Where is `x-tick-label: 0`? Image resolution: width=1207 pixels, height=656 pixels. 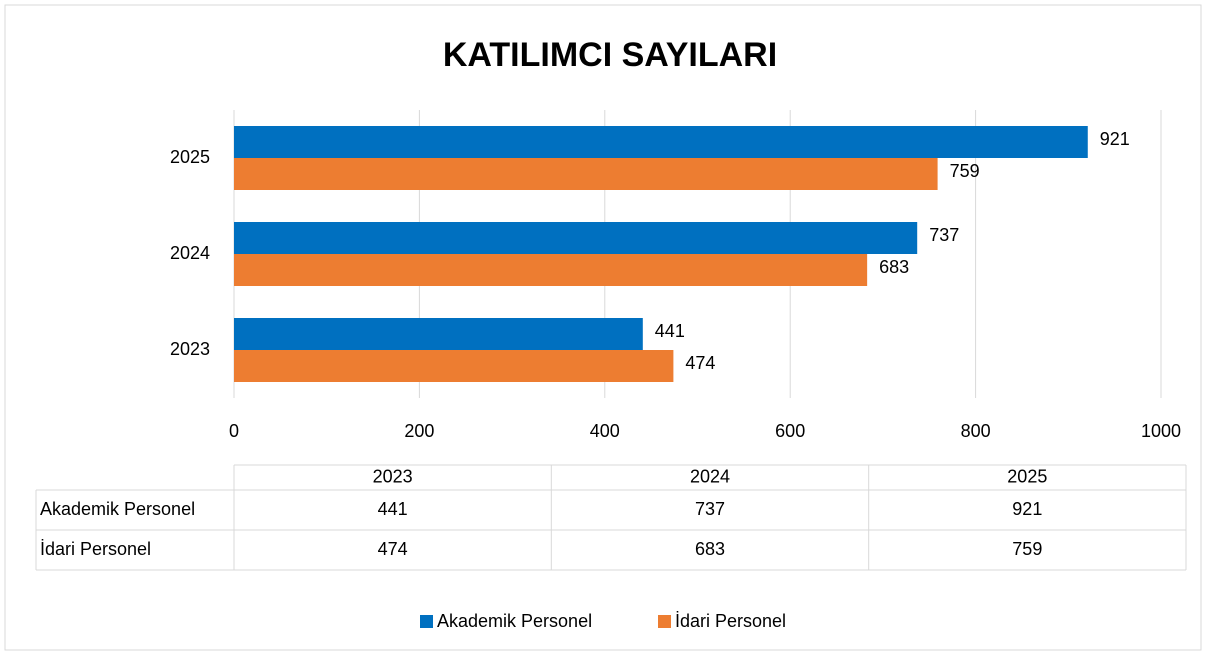 x-tick-label: 0 is located at coordinates (234, 431).